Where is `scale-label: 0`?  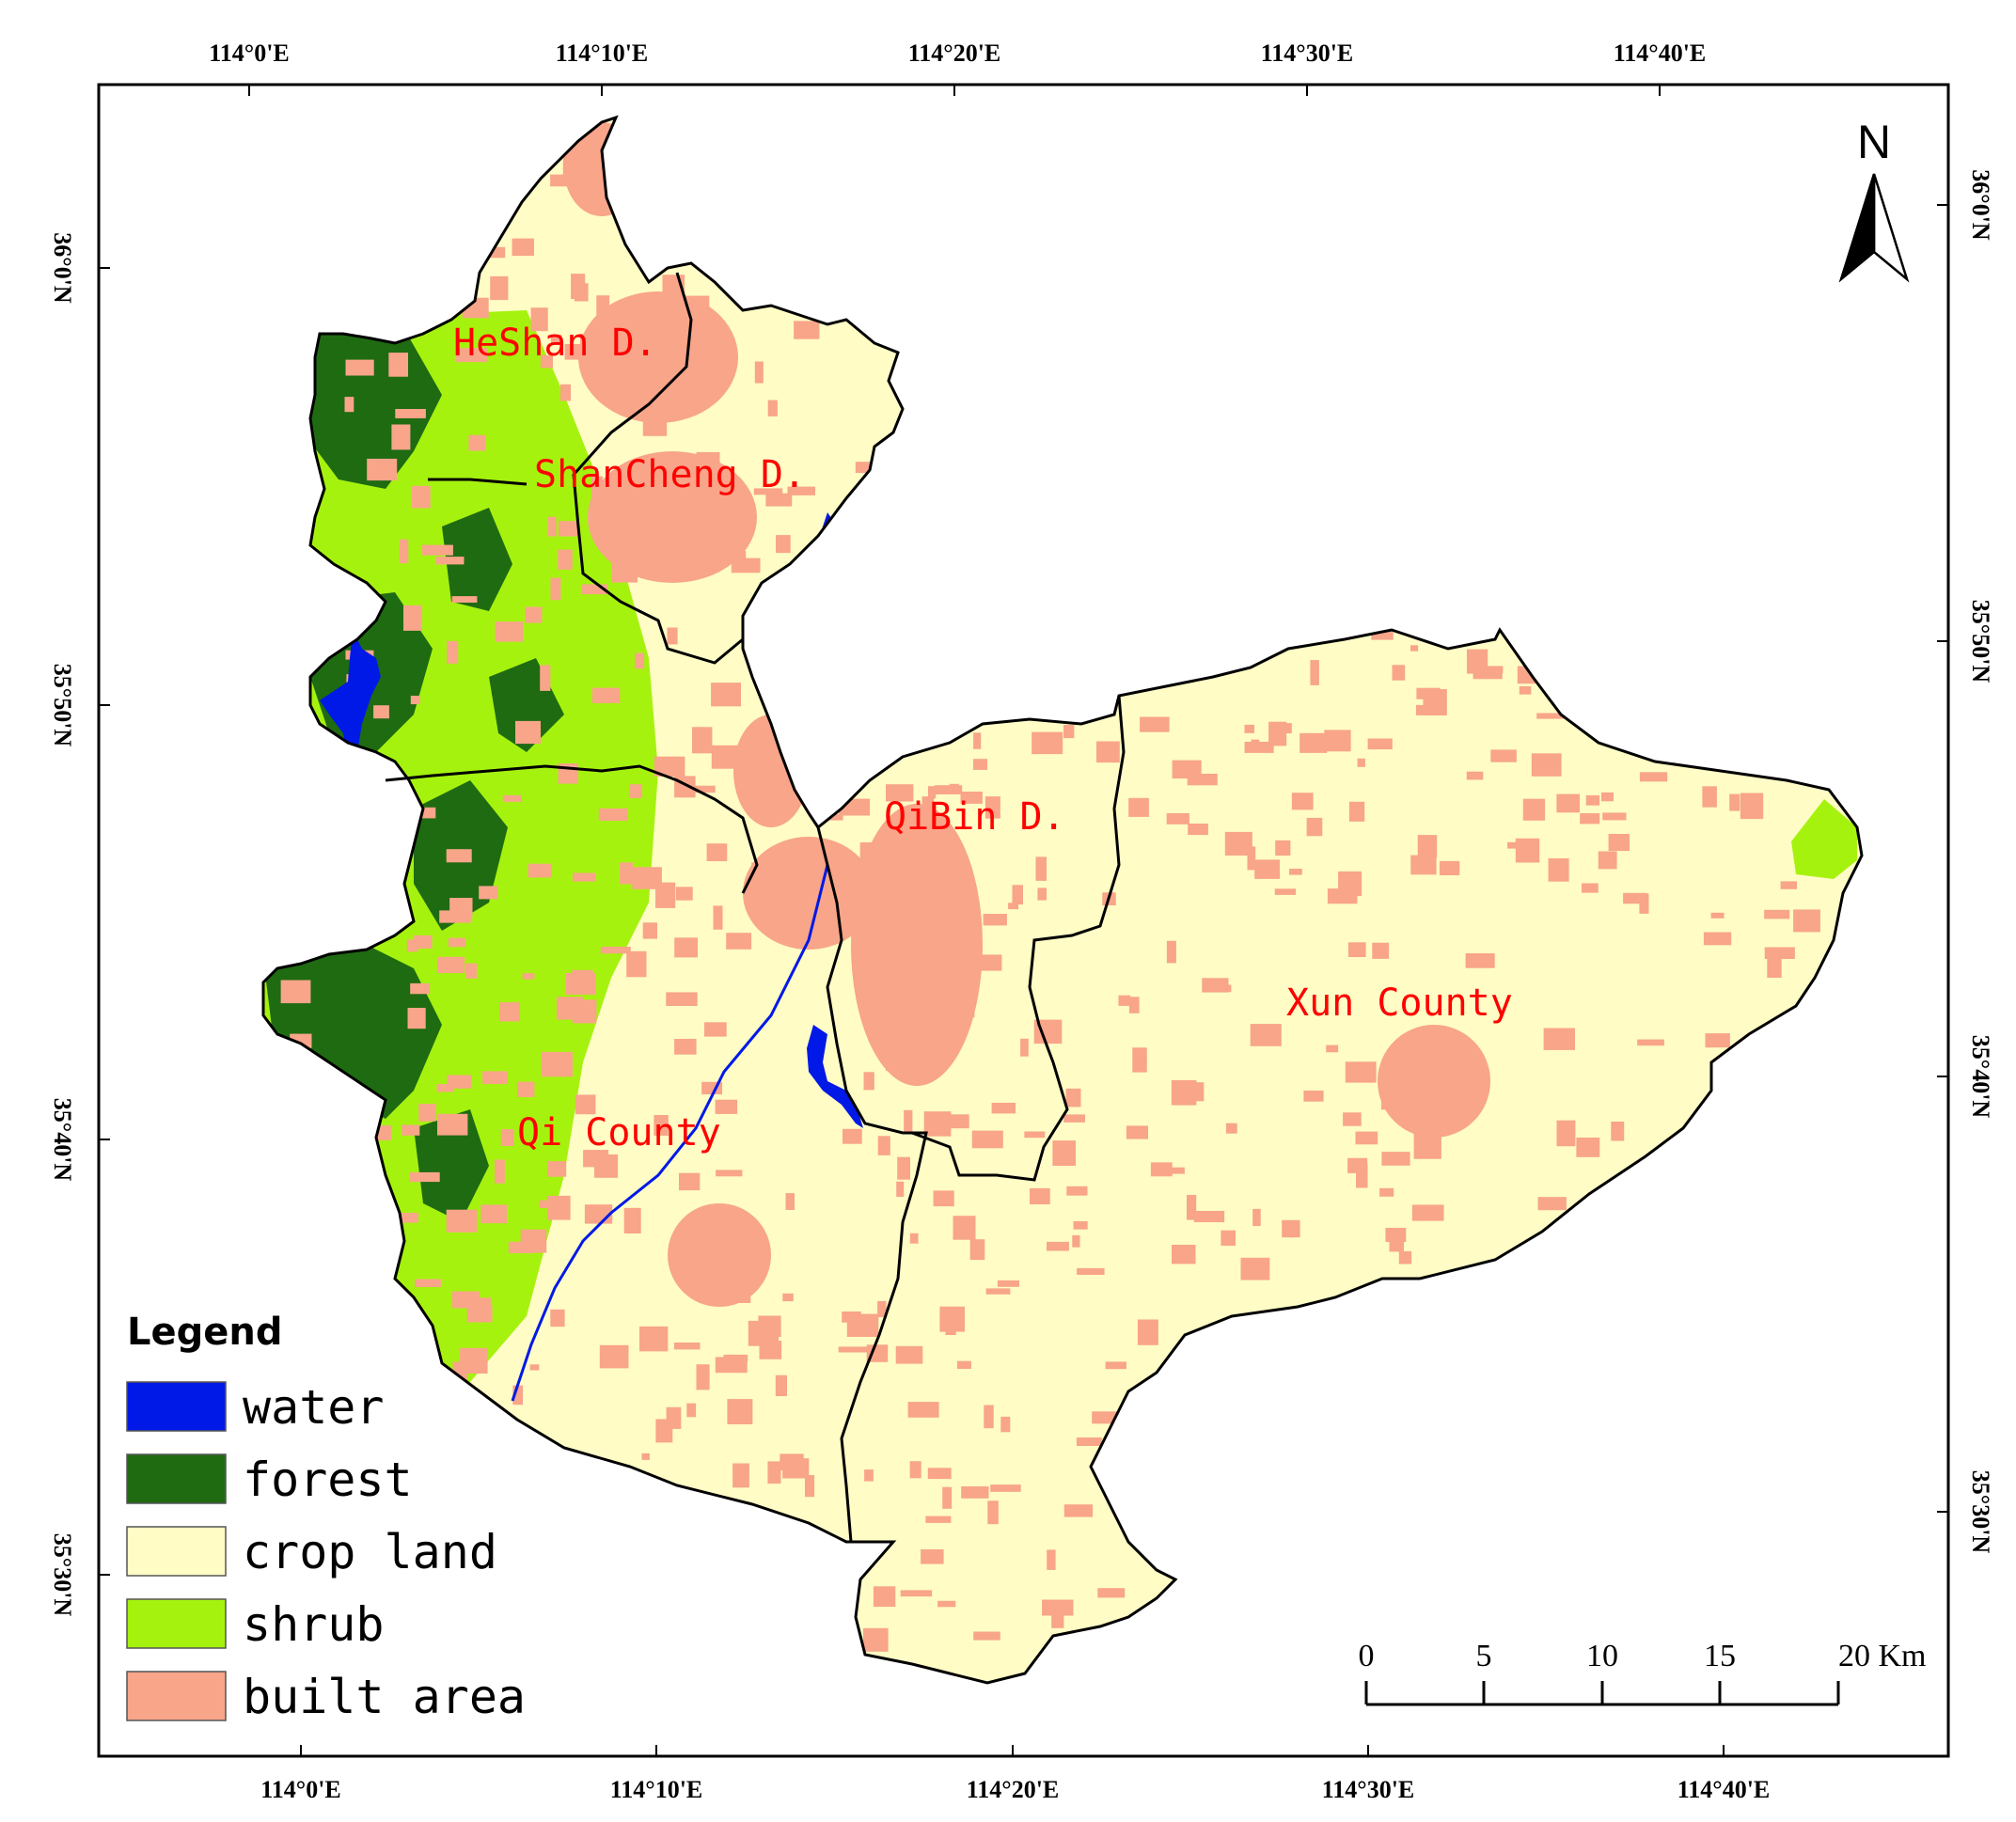
scale-label: 0 is located at coordinates (1367, 1656).